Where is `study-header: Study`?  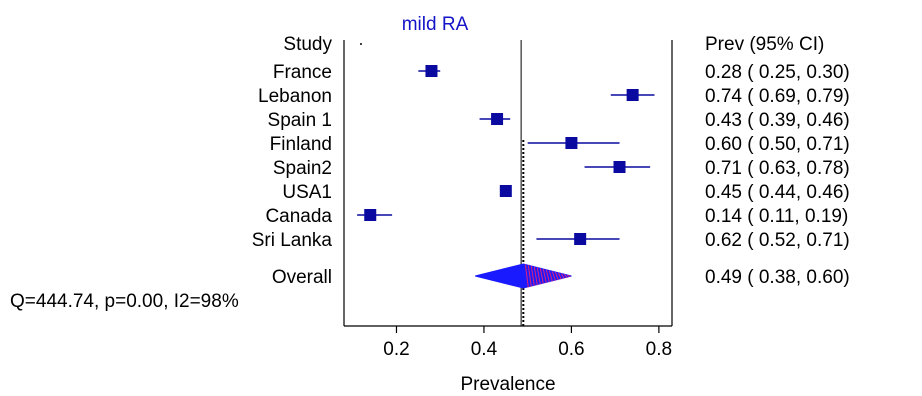
study-header: Study is located at coordinates (307, 44).